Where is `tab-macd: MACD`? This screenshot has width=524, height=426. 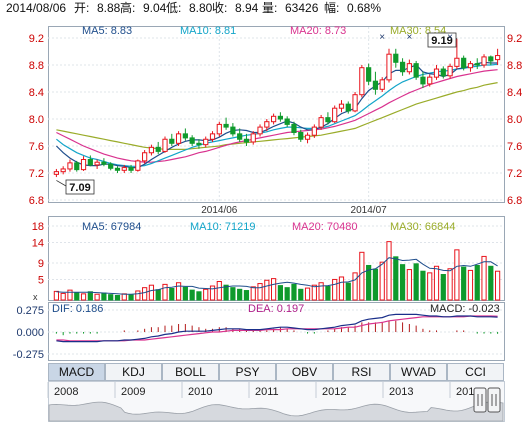 tab-macd: MACD is located at coordinates (76, 372).